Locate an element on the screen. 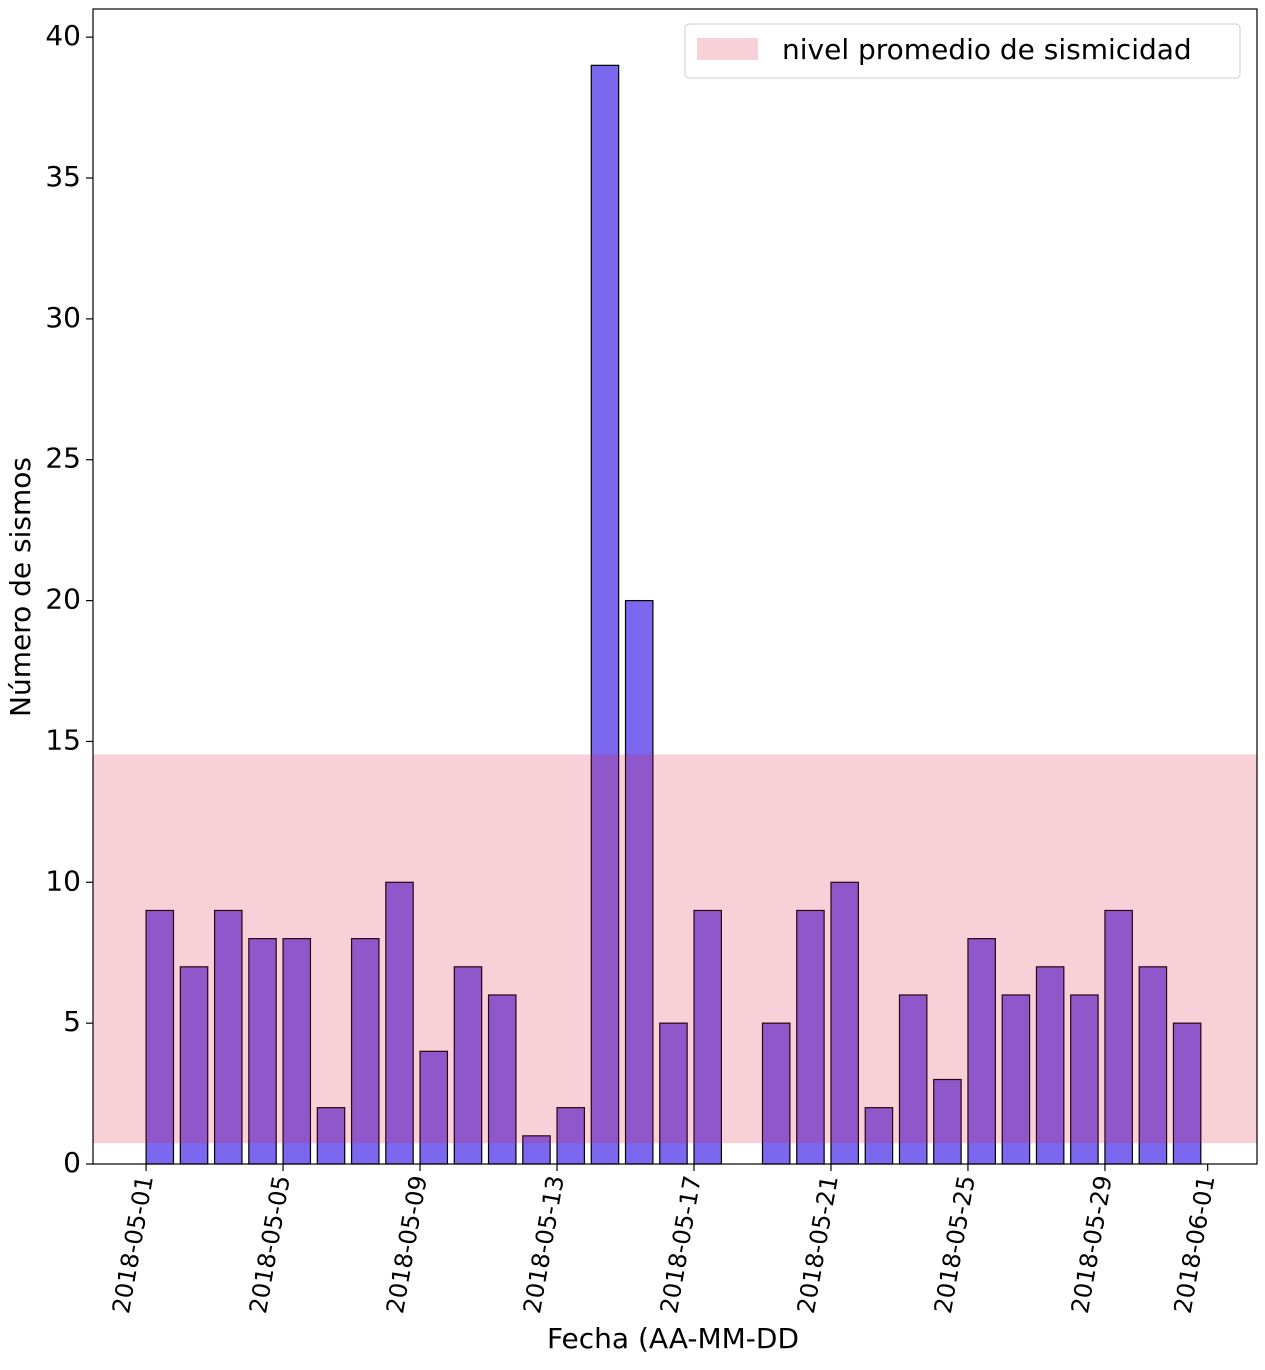 The height and width of the screenshot is (1370, 1265). x-tick-label: 2018-05-09 is located at coordinates (407, 1244).